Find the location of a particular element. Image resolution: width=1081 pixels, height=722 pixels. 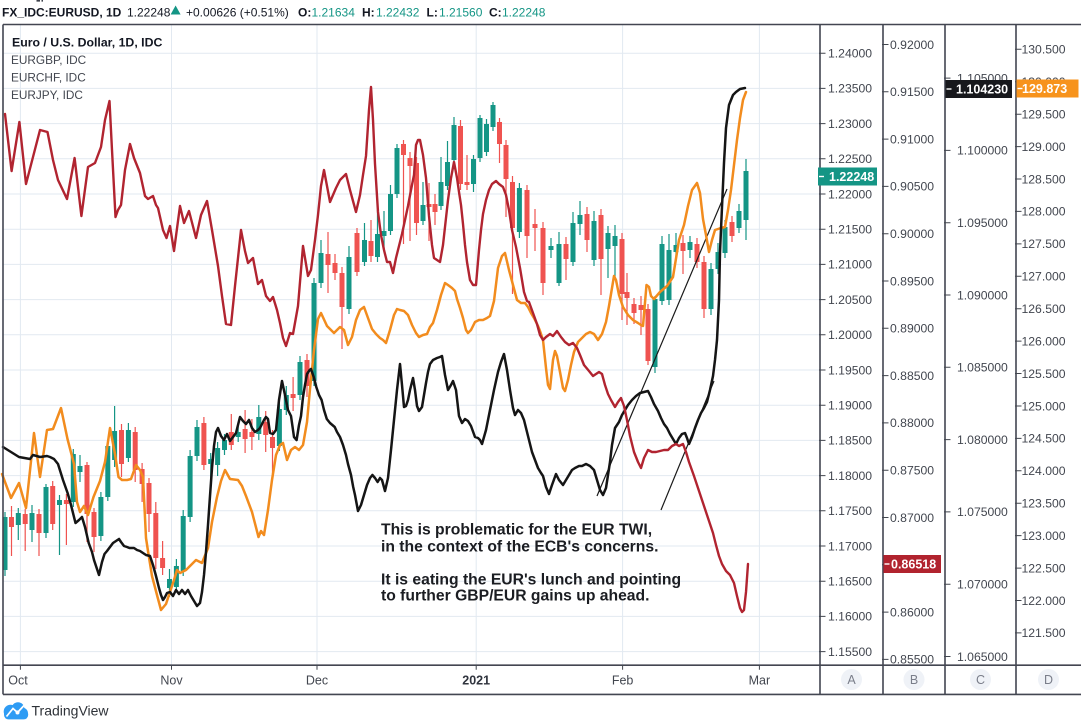

svg-text: 1.21000 is located at coordinates (850, 265).